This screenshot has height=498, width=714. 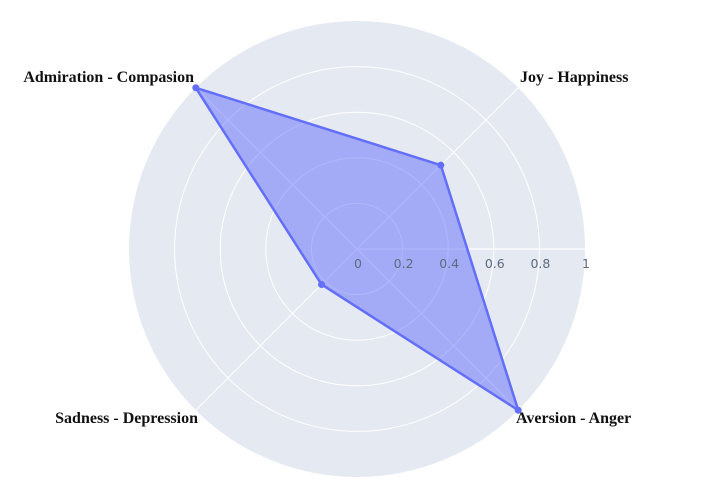 I want to click on tick-label: 0.6, so click(x=495, y=263).